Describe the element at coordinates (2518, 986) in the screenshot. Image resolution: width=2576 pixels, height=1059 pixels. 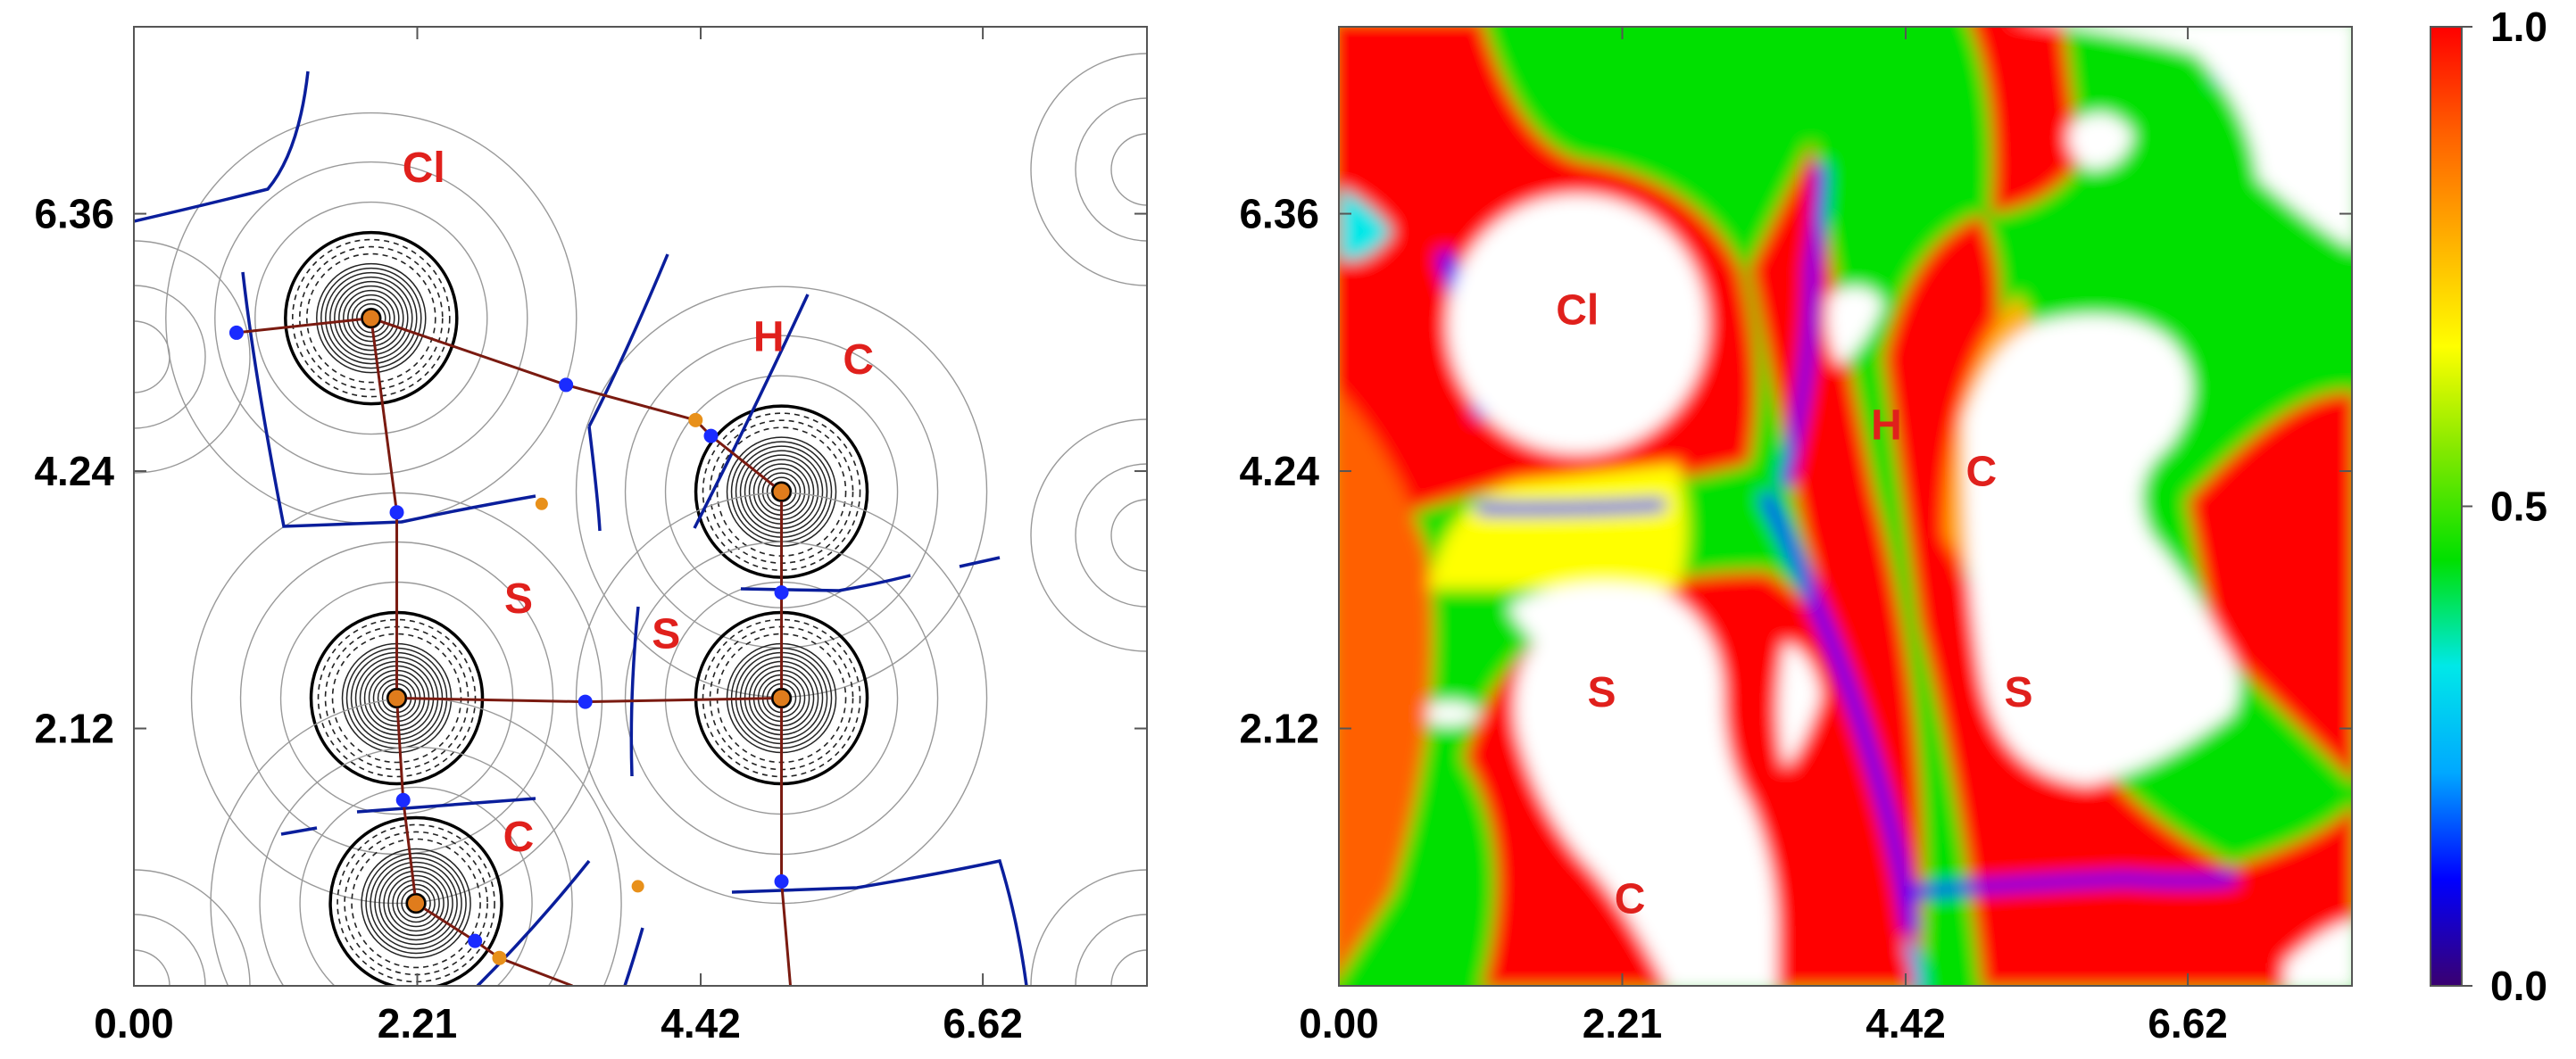
I see `colorbar-tick-label: 0.0` at that location.